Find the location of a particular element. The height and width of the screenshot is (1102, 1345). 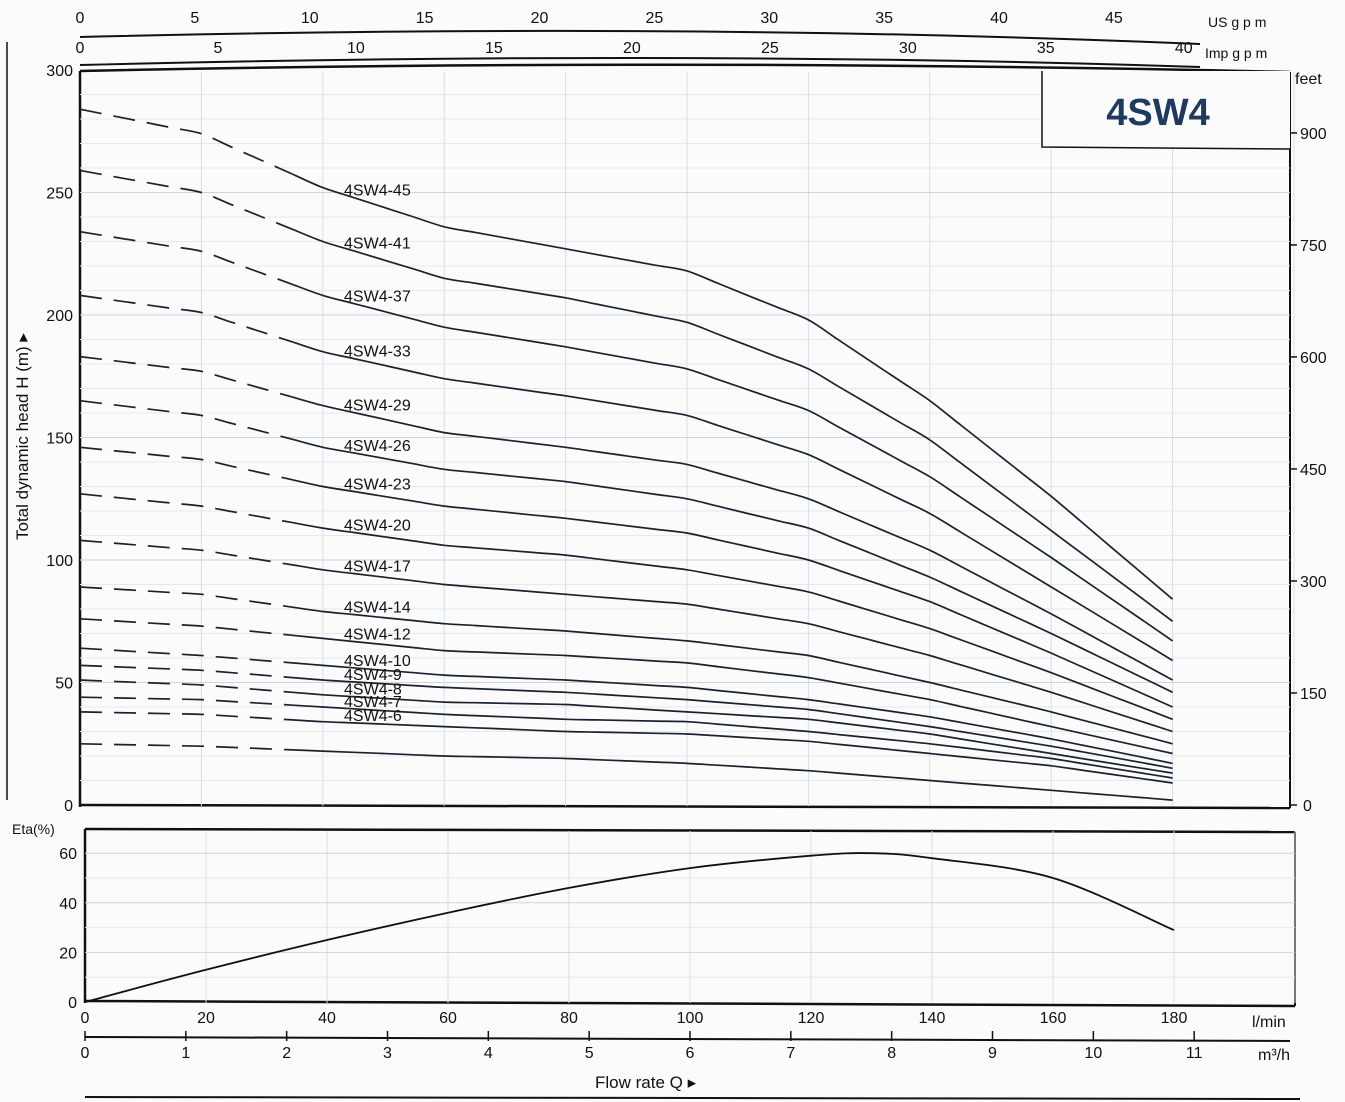

imp-gpm-axis is located at coordinates (640, 62).